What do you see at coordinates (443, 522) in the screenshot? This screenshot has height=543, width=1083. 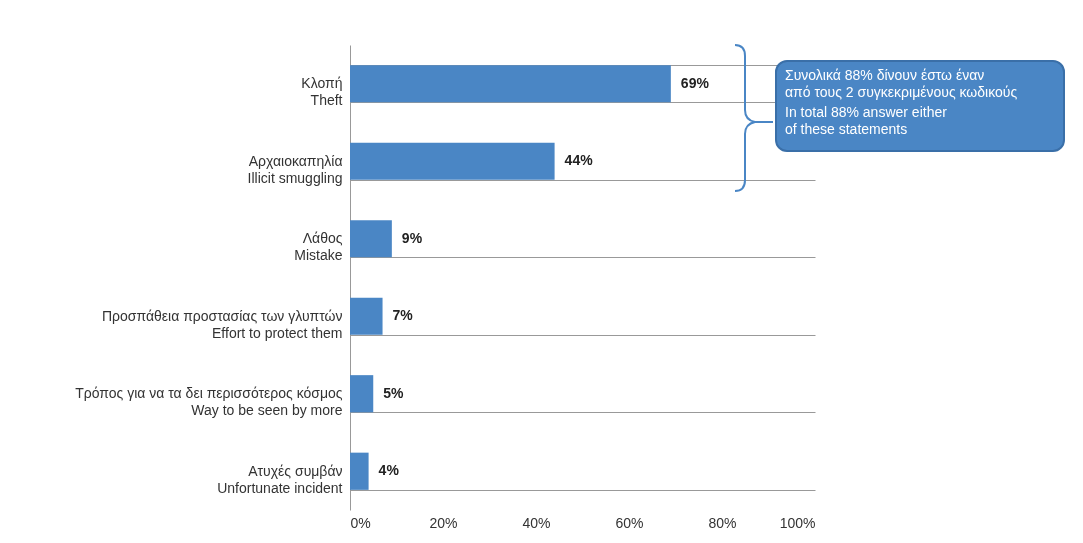 I see `x-tick-label: 20%` at bounding box center [443, 522].